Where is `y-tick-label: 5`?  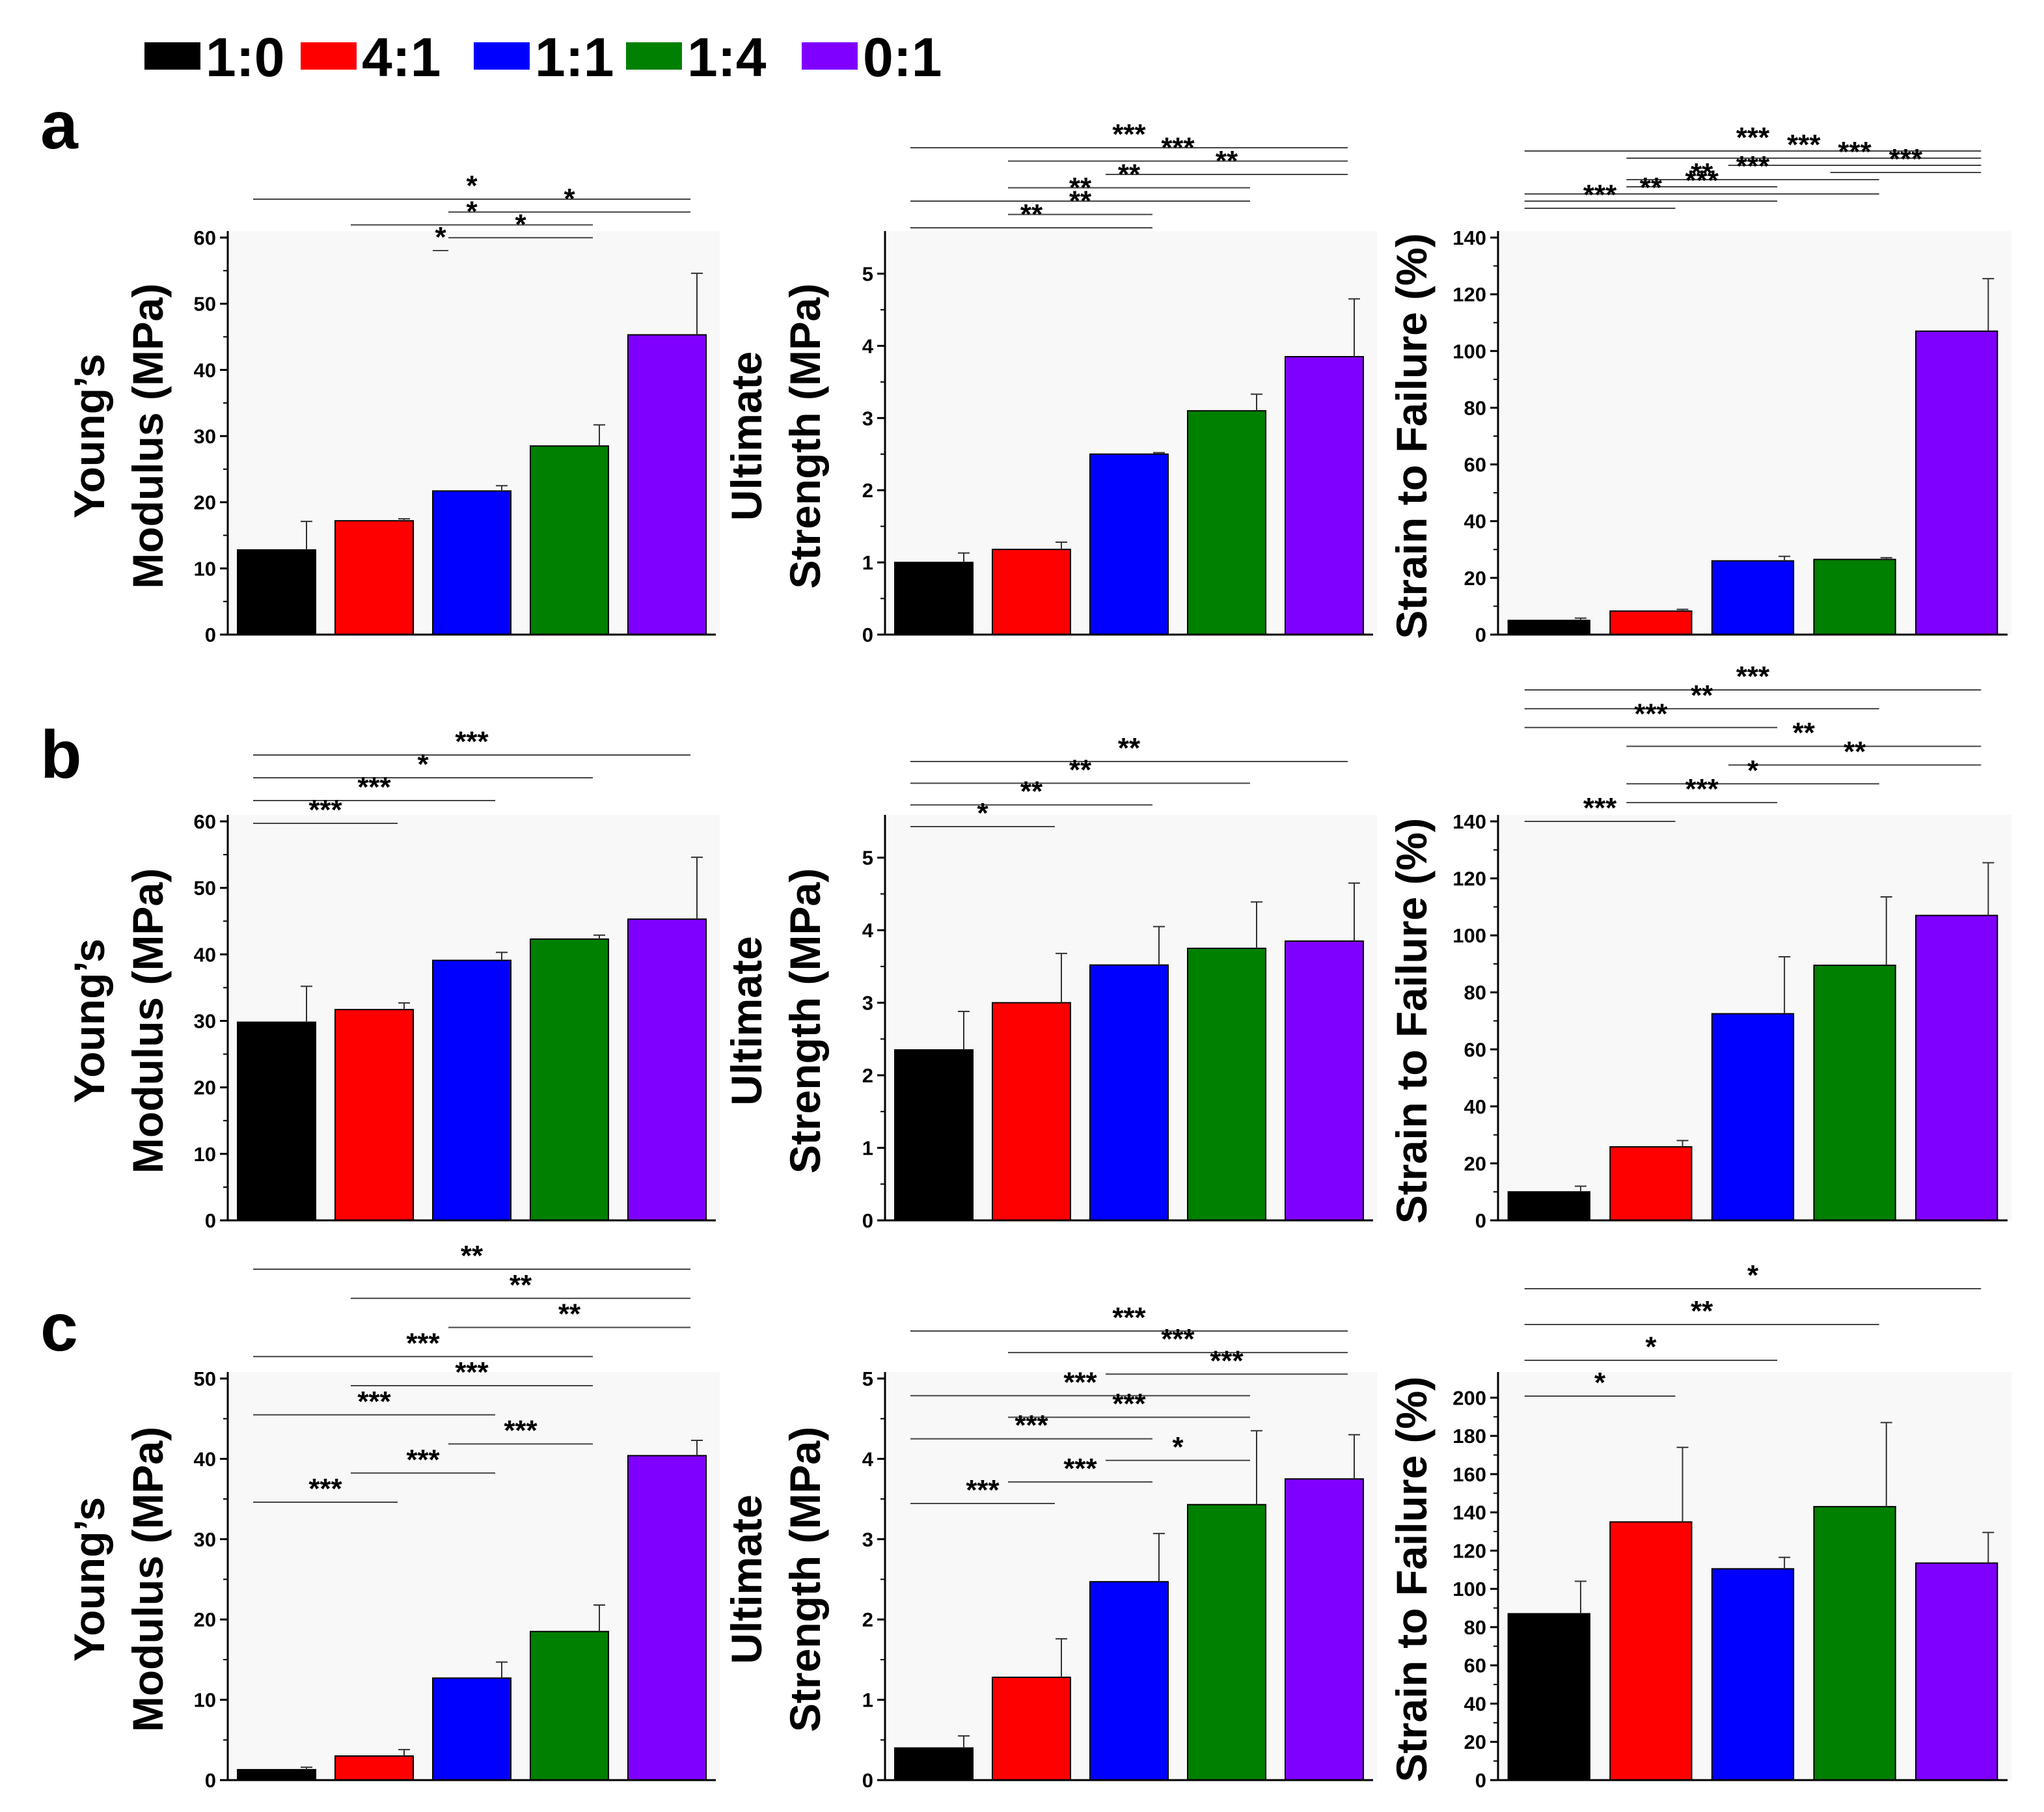 y-tick-label: 5 is located at coordinates (867, 273).